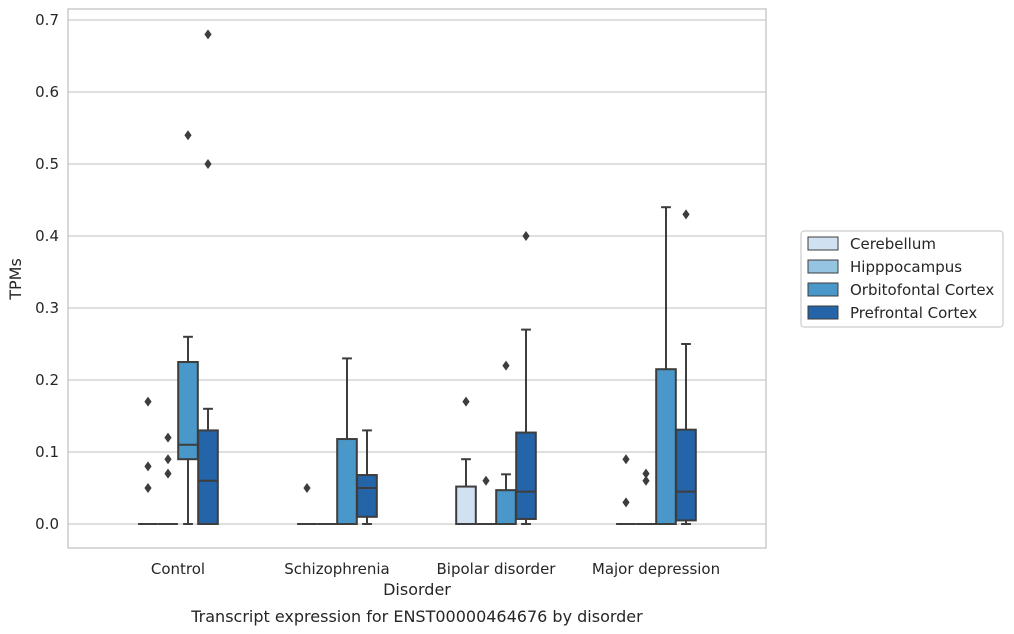  Describe the element at coordinates (47, 308) in the screenshot. I see `y-tick-label: 0.3` at that location.